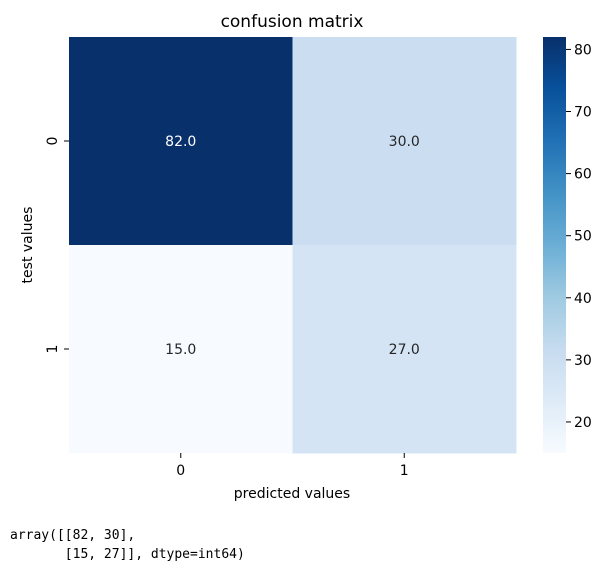 This screenshot has height=570, width=608. Describe the element at coordinates (583, 50) in the screenshot. I see `colorbar-tick-label-6: 80` at that location.